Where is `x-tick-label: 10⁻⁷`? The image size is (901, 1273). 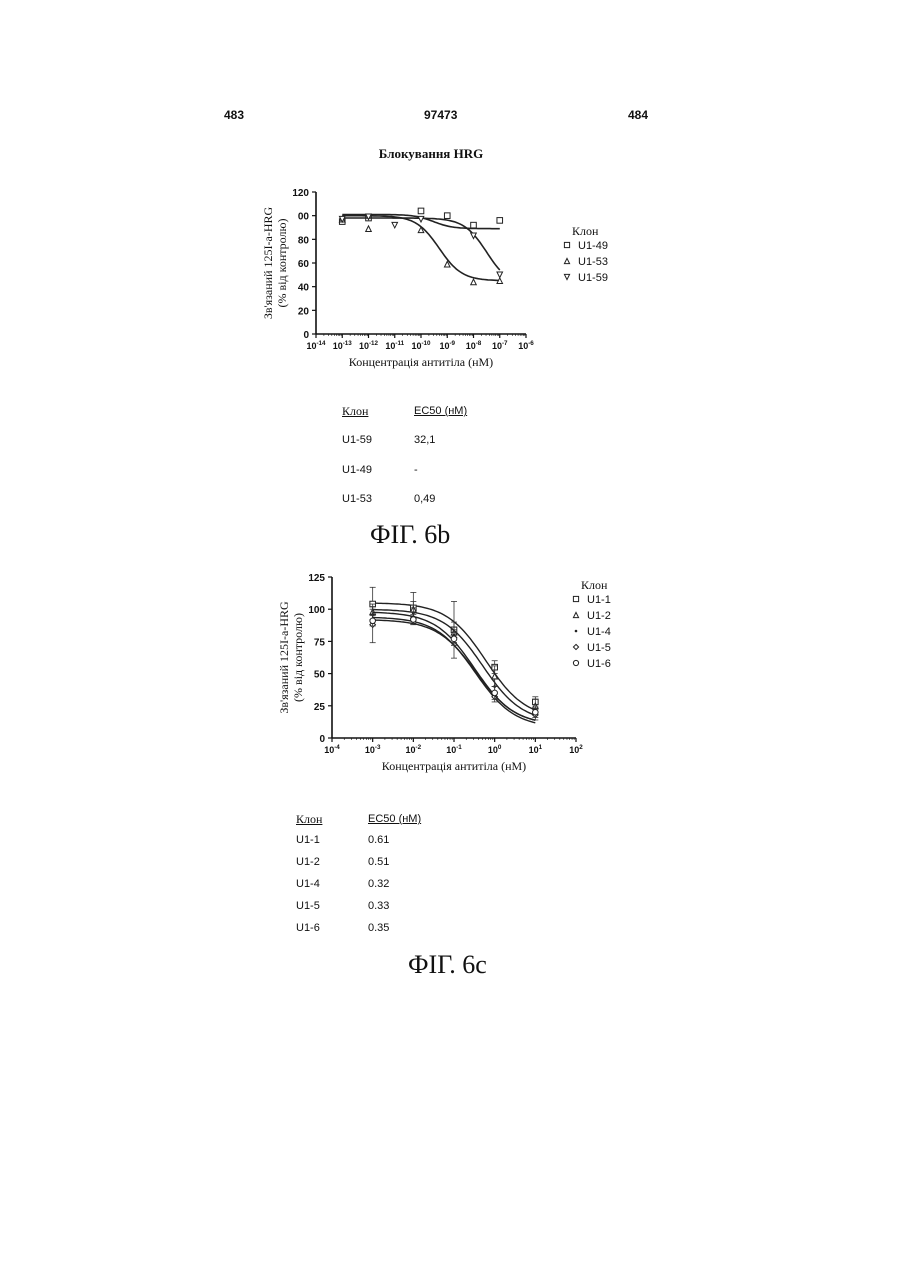
x-tick-label: 10⁻⁷ is located at coordinates (500, 345).